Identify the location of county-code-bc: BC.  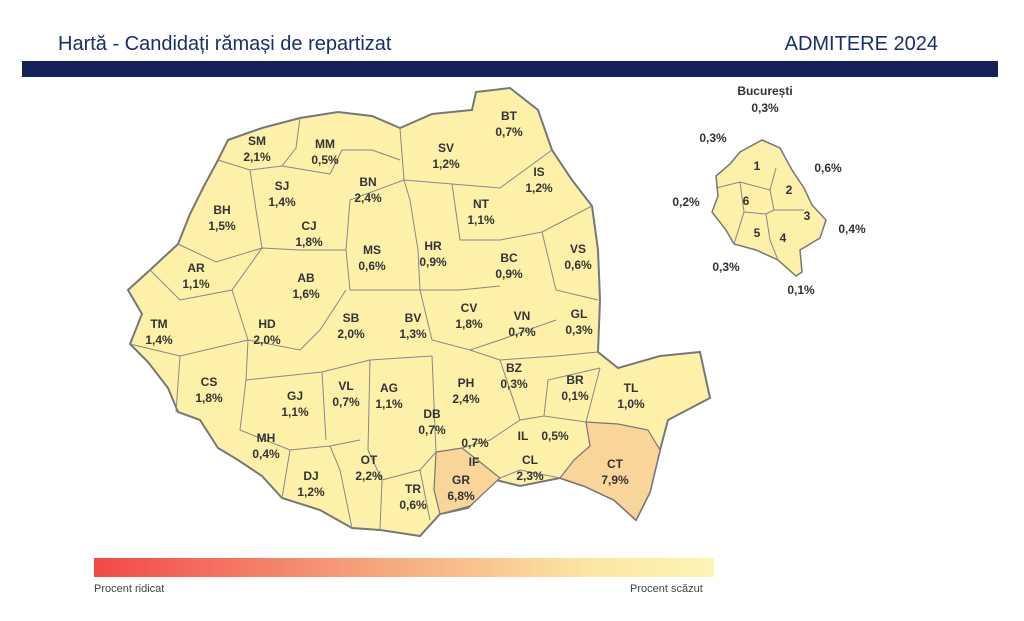
(509, 258).